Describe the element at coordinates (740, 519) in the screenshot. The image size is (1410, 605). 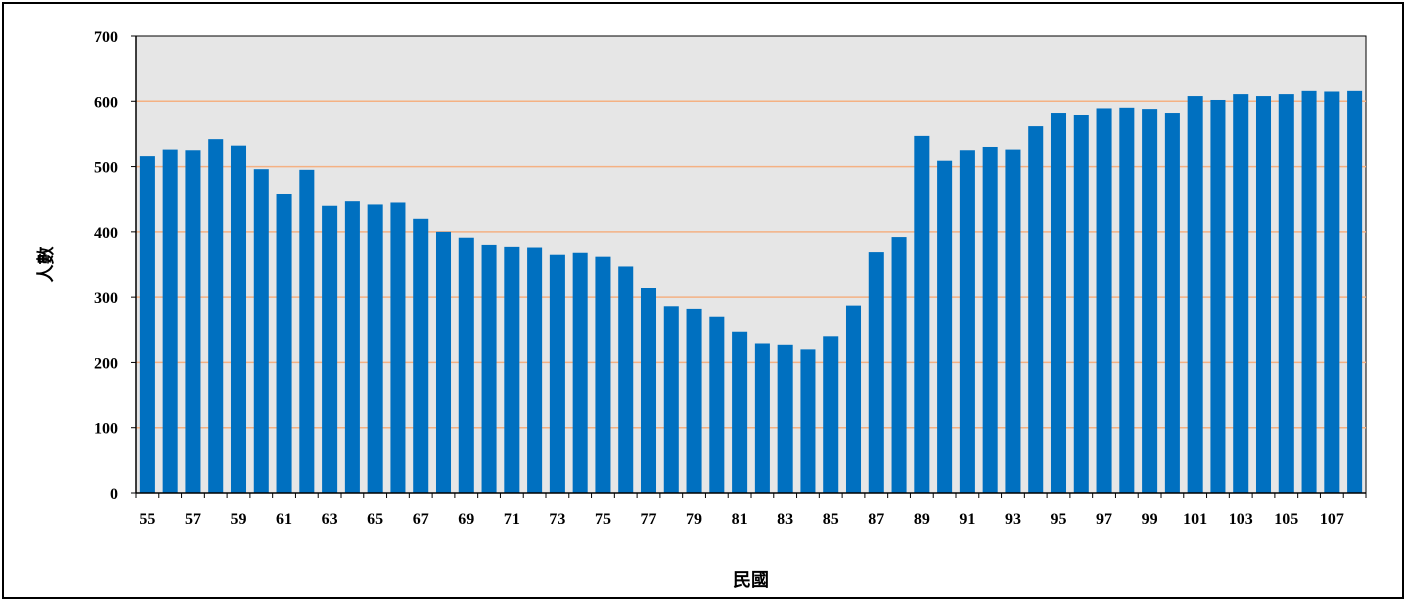
I see `x-tick-label: 81` at that location.